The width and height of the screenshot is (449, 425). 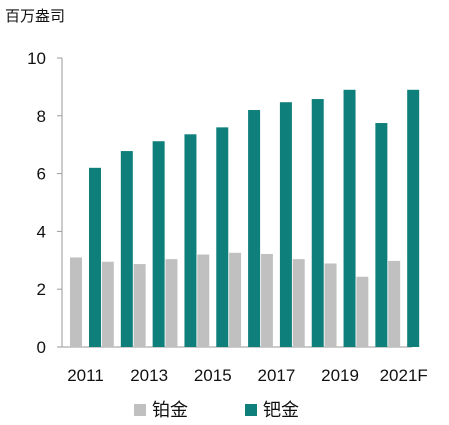 What do you see at coordinates (298, 303) in the screenshot?
I see `platinum-bar-2018` at bounding box center [298, 303].